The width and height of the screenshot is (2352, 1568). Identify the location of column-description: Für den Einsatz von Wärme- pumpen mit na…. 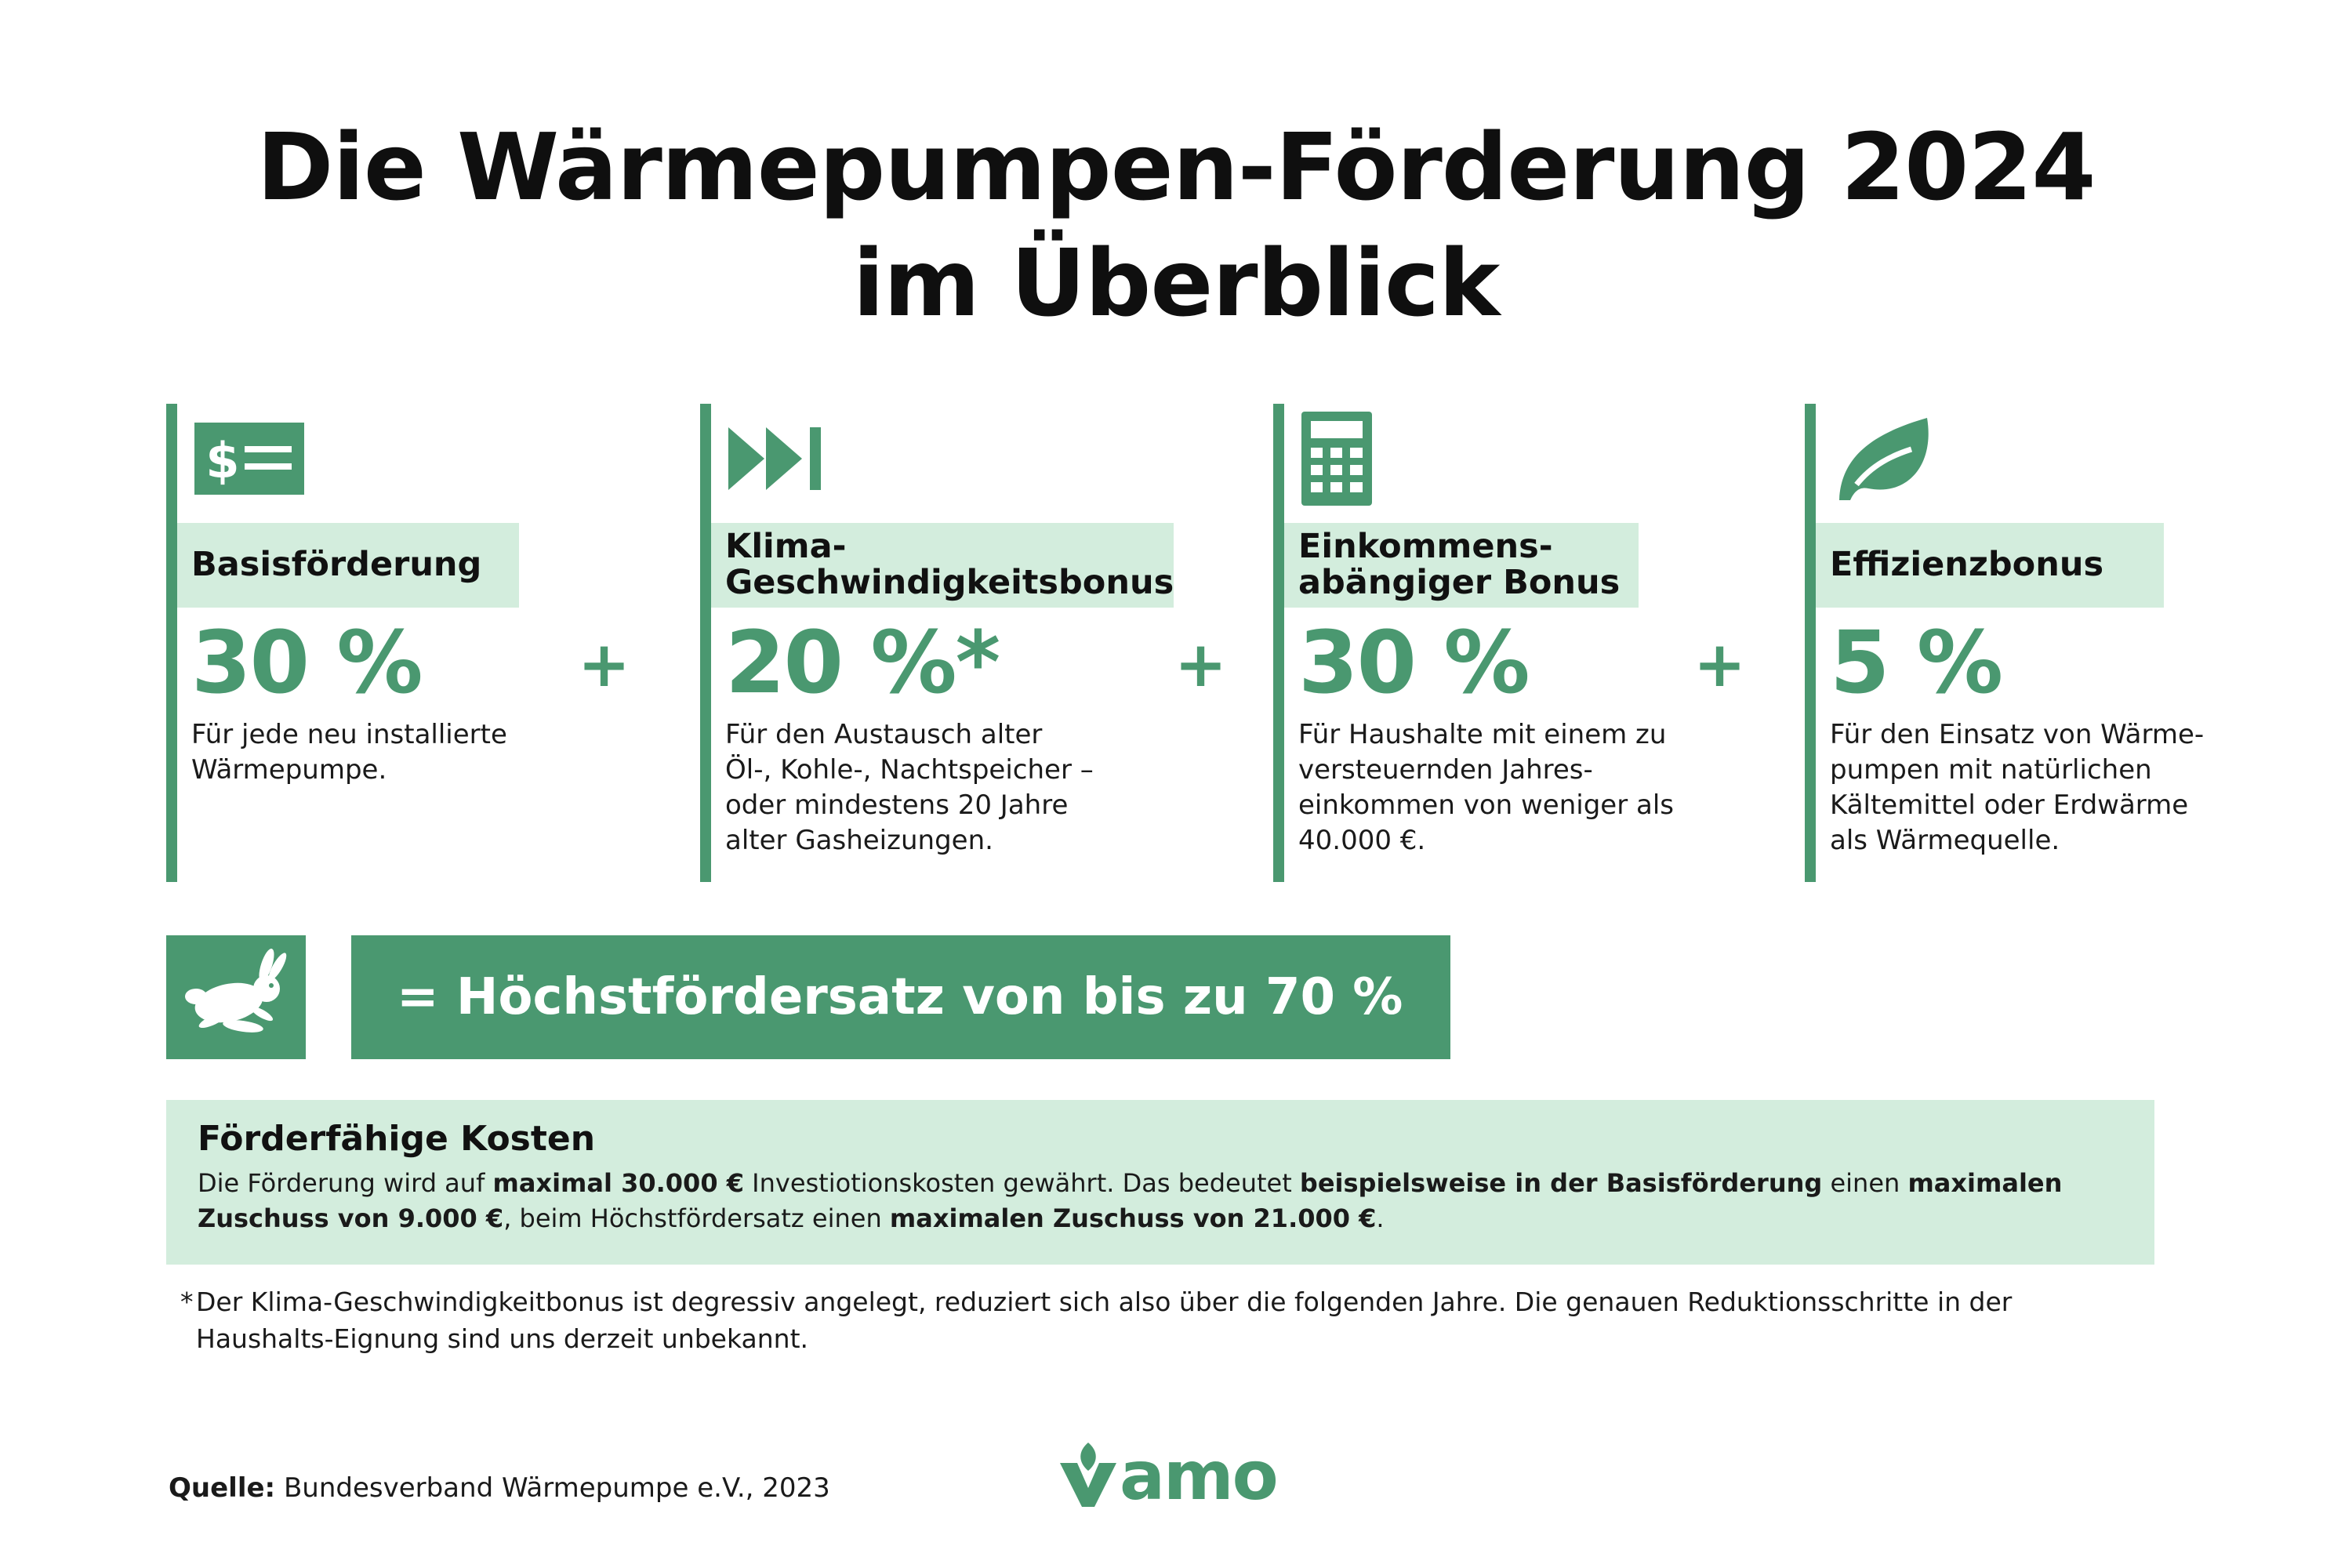
(2018, 787).